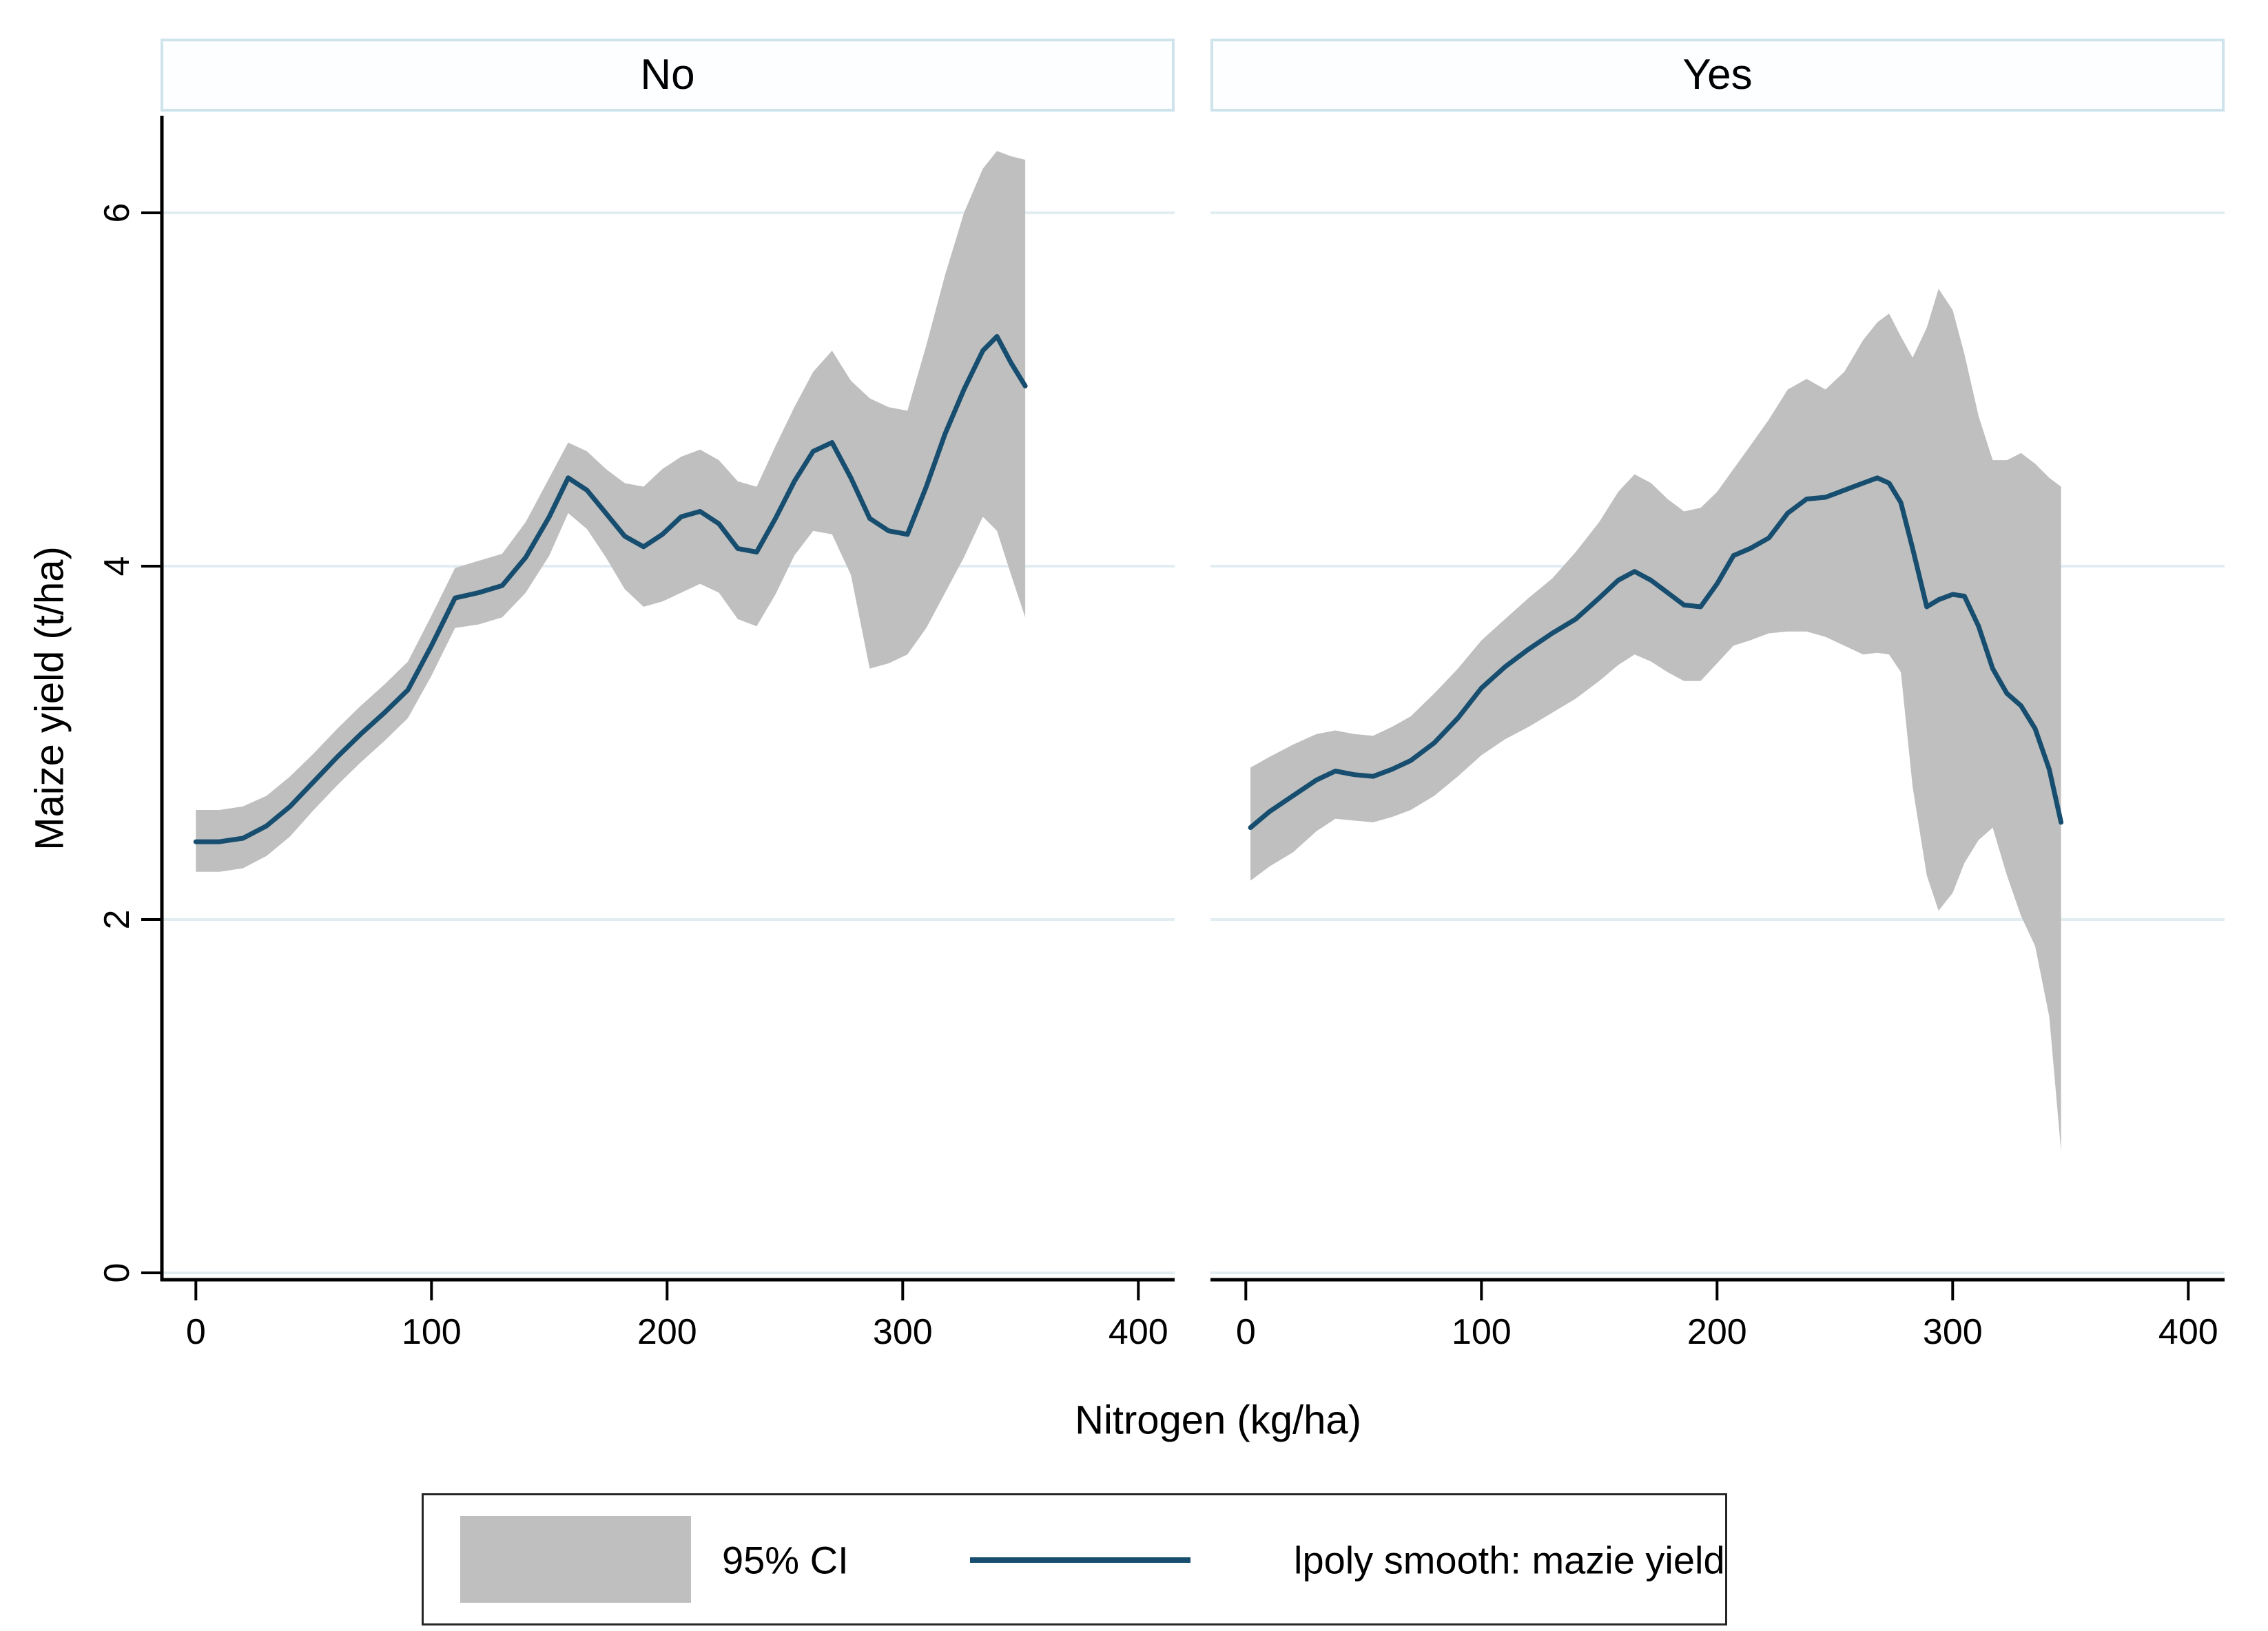  Describe the element at coordinates (117, 212) in the screenshot. I see `y-tick-label: 6` at that location.